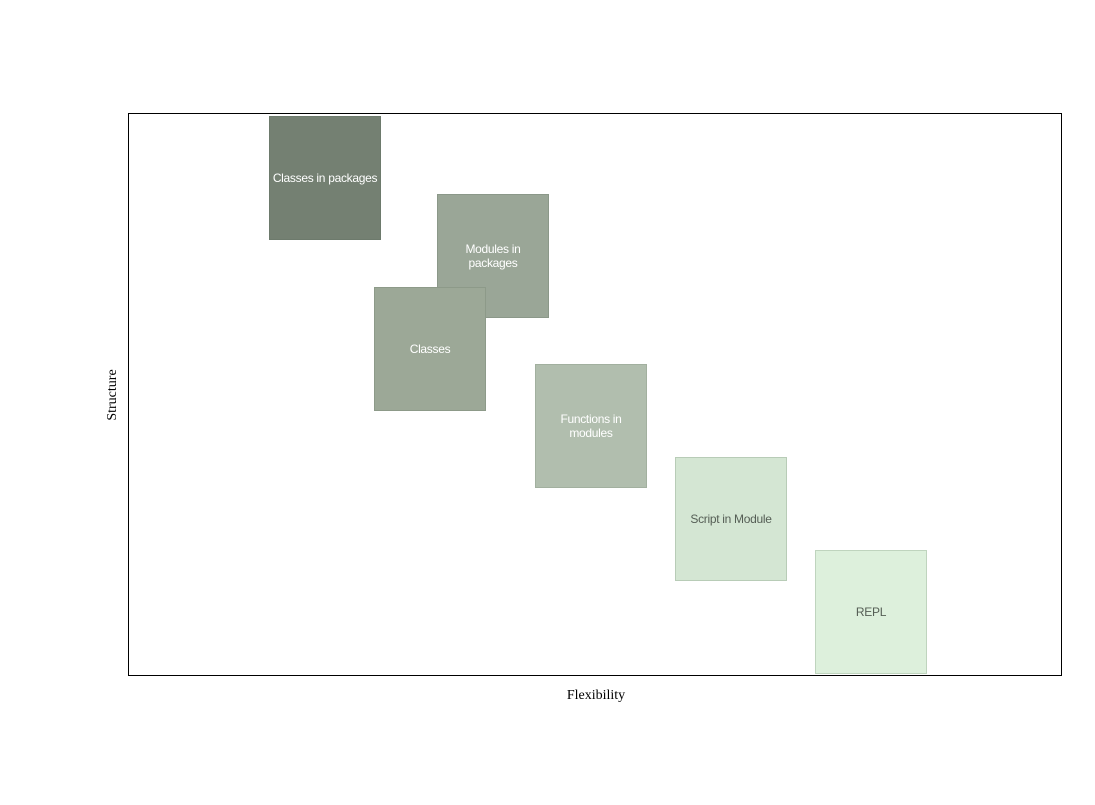 Image resolution: width=1095 pixels, height=805 pixels. I want to click on box-label: Classes in packages, so click(325, 178).